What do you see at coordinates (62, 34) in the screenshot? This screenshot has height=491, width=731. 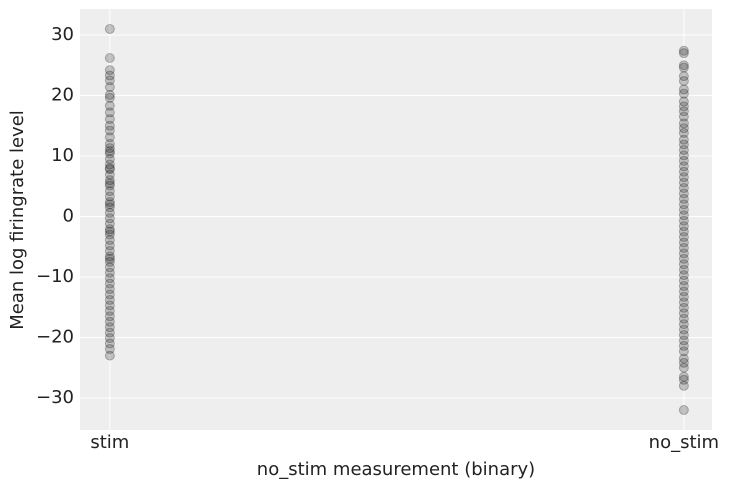 I see `y-tick-label: 30` at bounding box center [62, 34].